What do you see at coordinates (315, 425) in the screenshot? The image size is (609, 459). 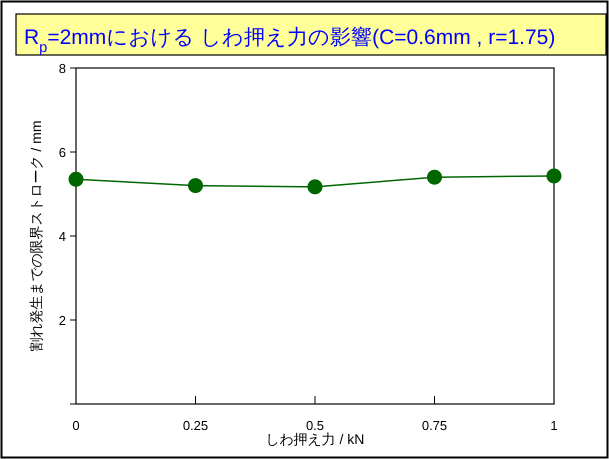 I see `x-tick-label: 0.5` at bounding box center [315, 425].